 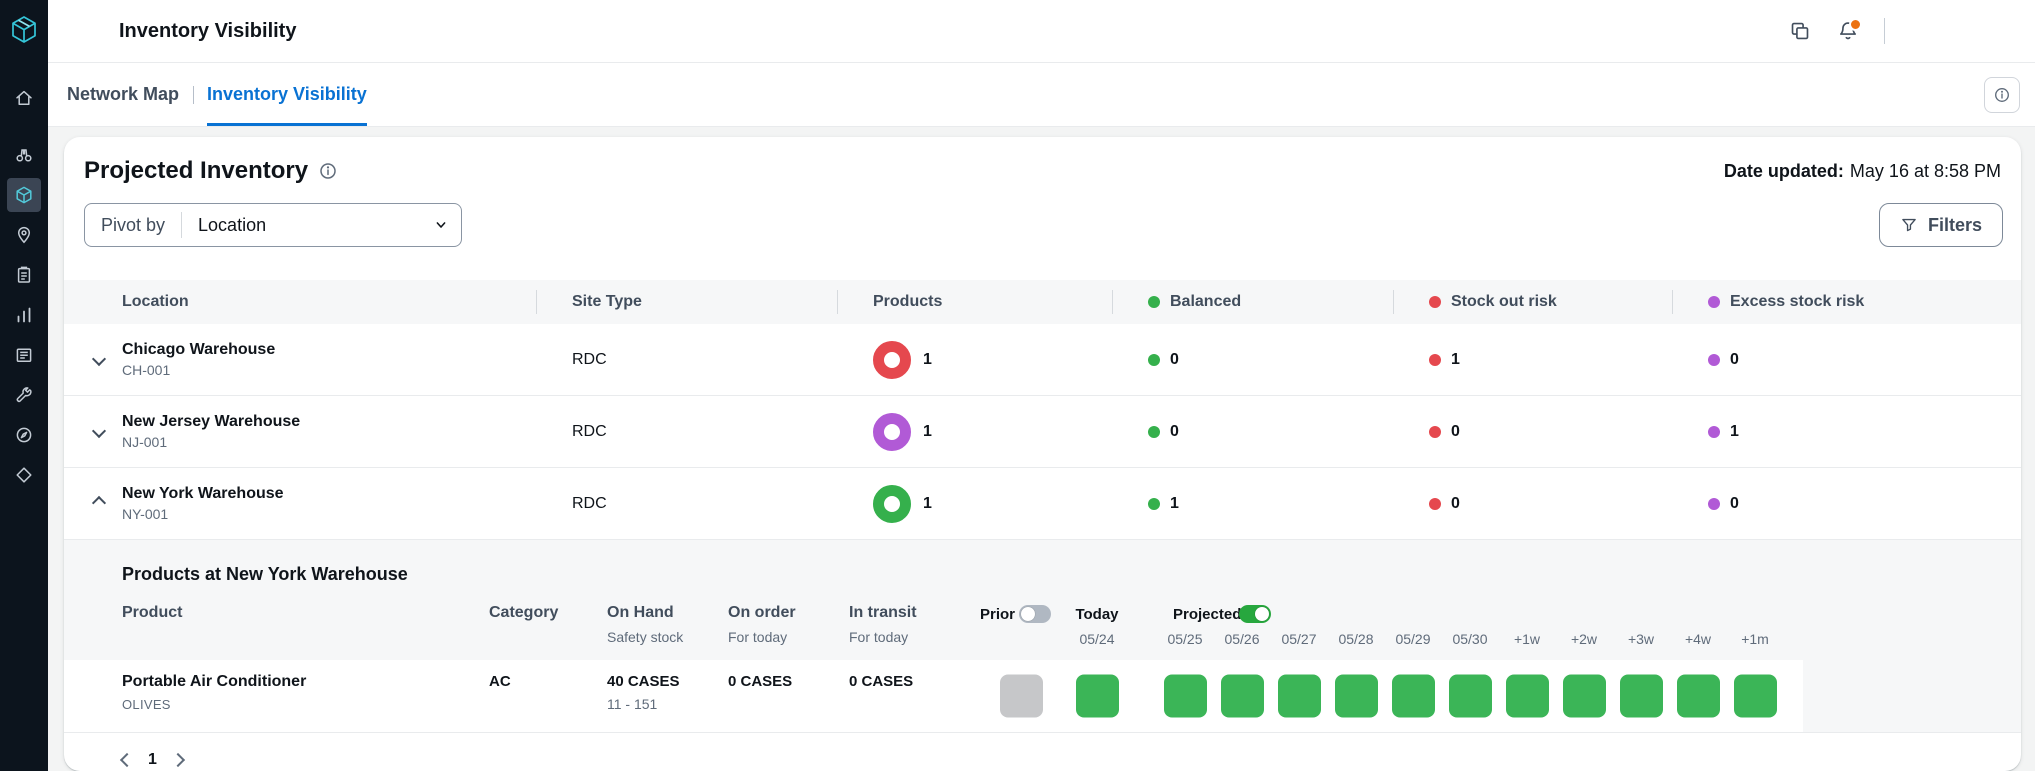 What do you see at coordinates (1097, 696) in the screenshot?
I see `cell-today` at bounding box center [1097, 696].